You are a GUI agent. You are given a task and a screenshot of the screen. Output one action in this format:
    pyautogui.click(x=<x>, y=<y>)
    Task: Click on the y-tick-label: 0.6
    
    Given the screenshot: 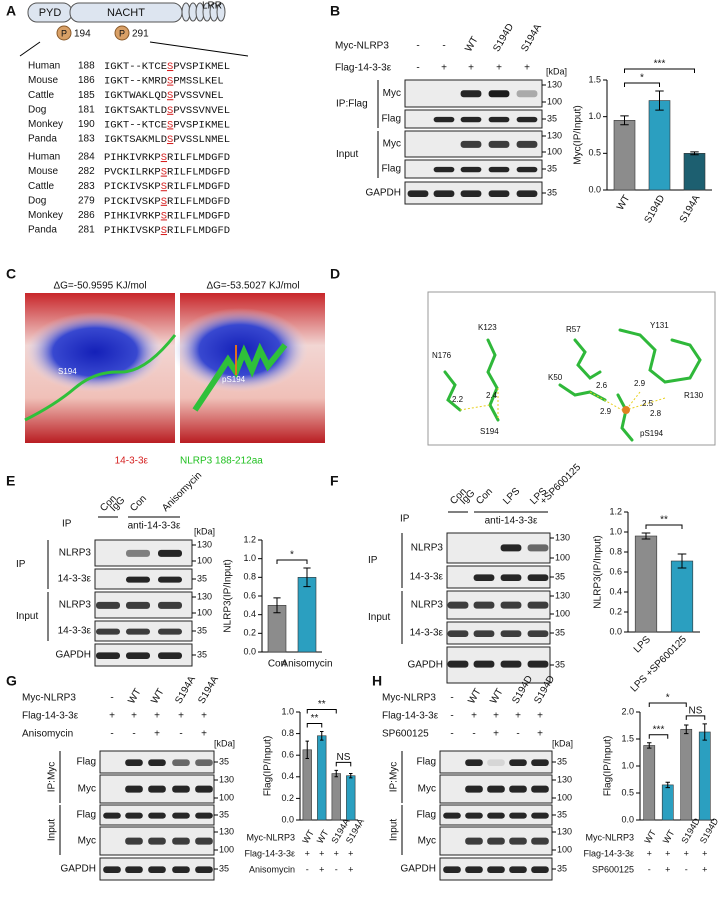 What is the action you would take?
    pyautogui.click(x=615, y=571)
    